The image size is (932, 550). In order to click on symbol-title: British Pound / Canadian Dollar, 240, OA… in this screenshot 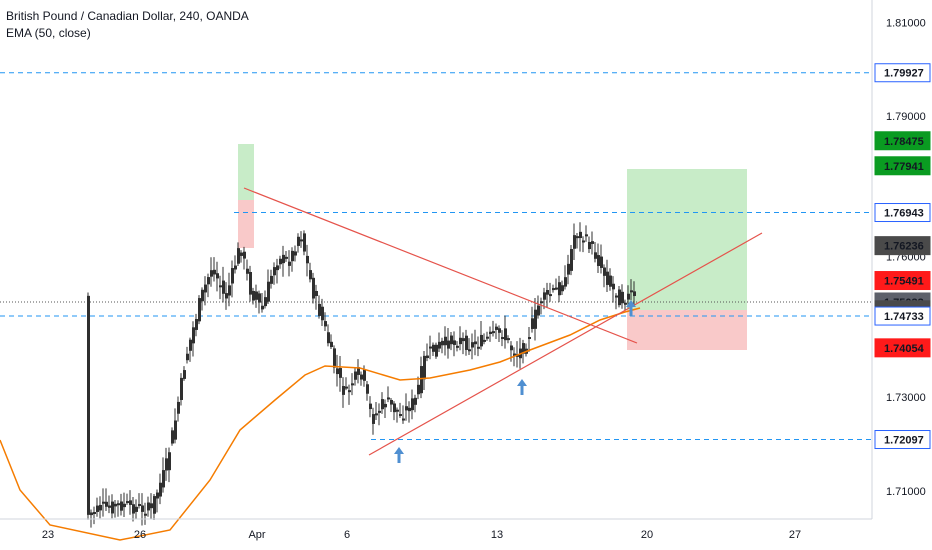, I will do `click(127, 16)`.